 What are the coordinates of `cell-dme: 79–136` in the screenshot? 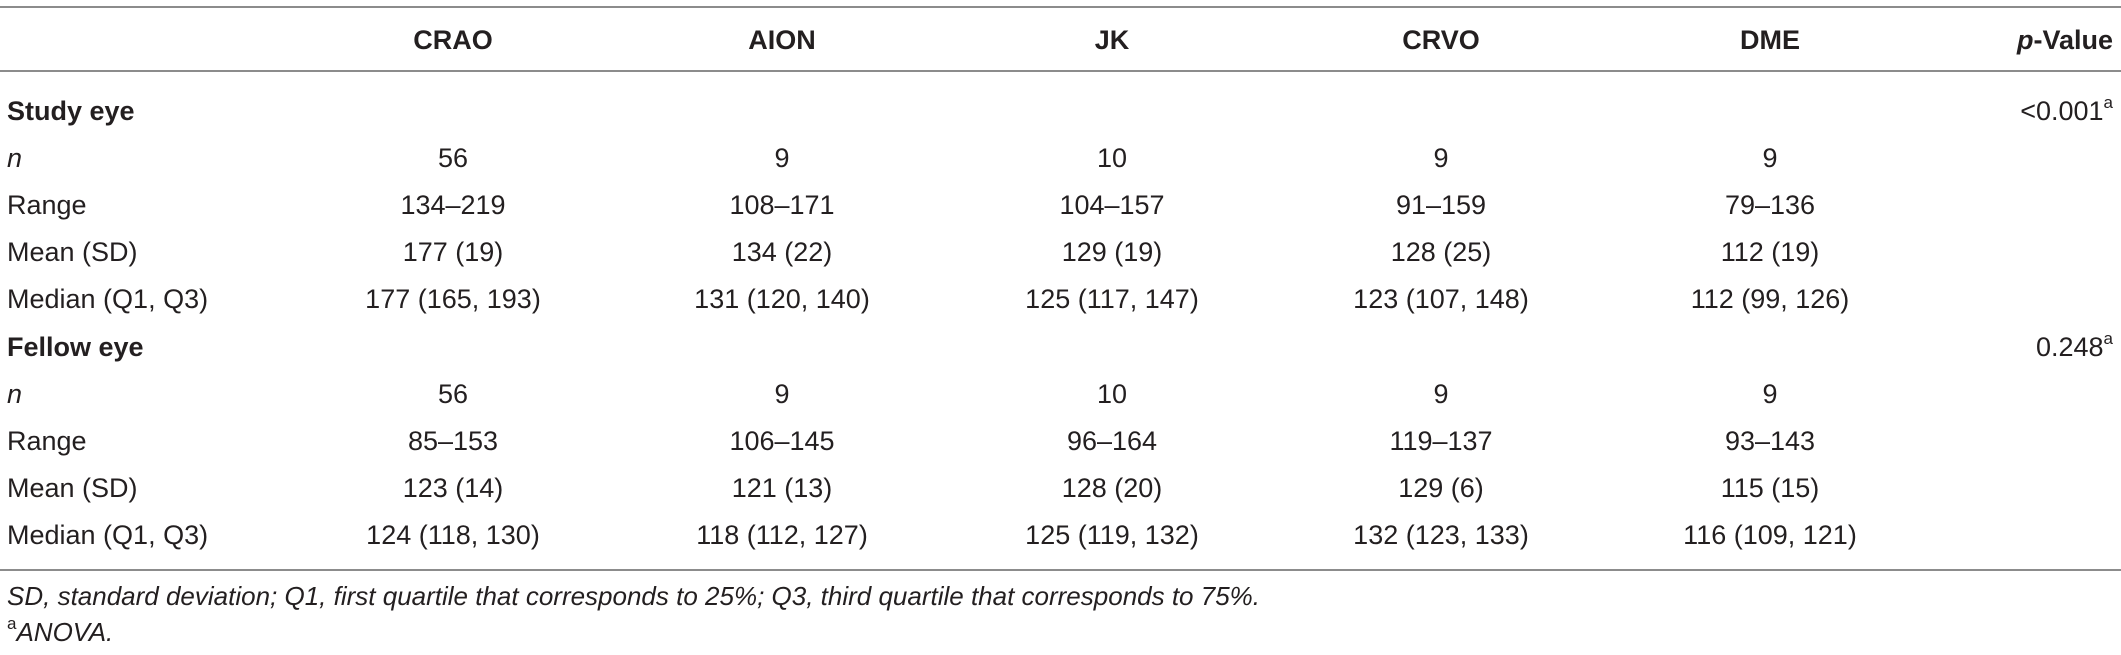 It's located at (1770, 205).